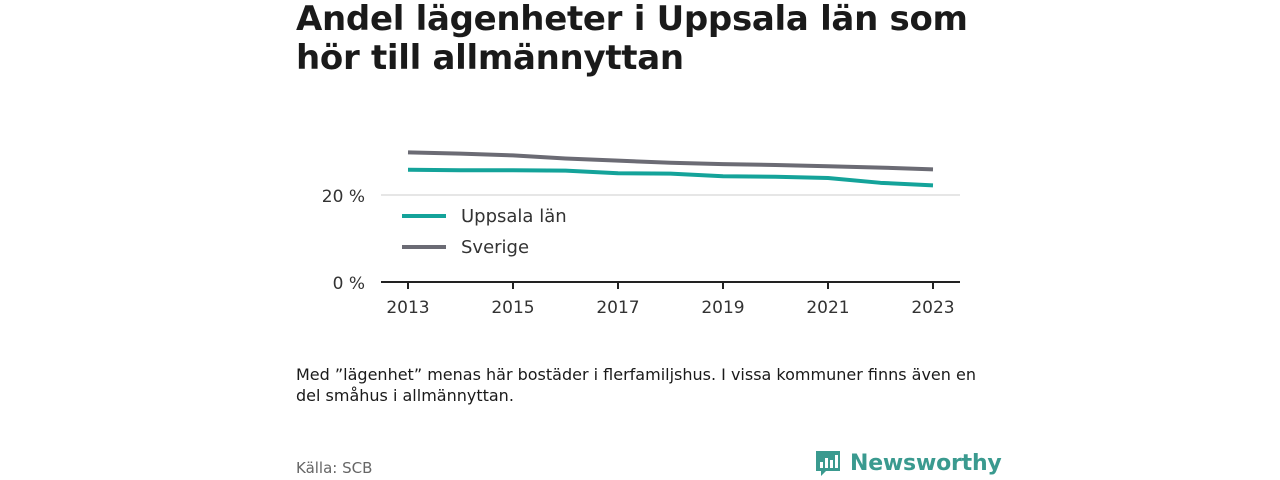 This screenshot has height=480, width=1280. What do you see at coordinates (670, 308) in the screenshot?
I see `x-axis-labels: 2013 2015 2017 2019 2021 2023` at bounding box center [670, 308].